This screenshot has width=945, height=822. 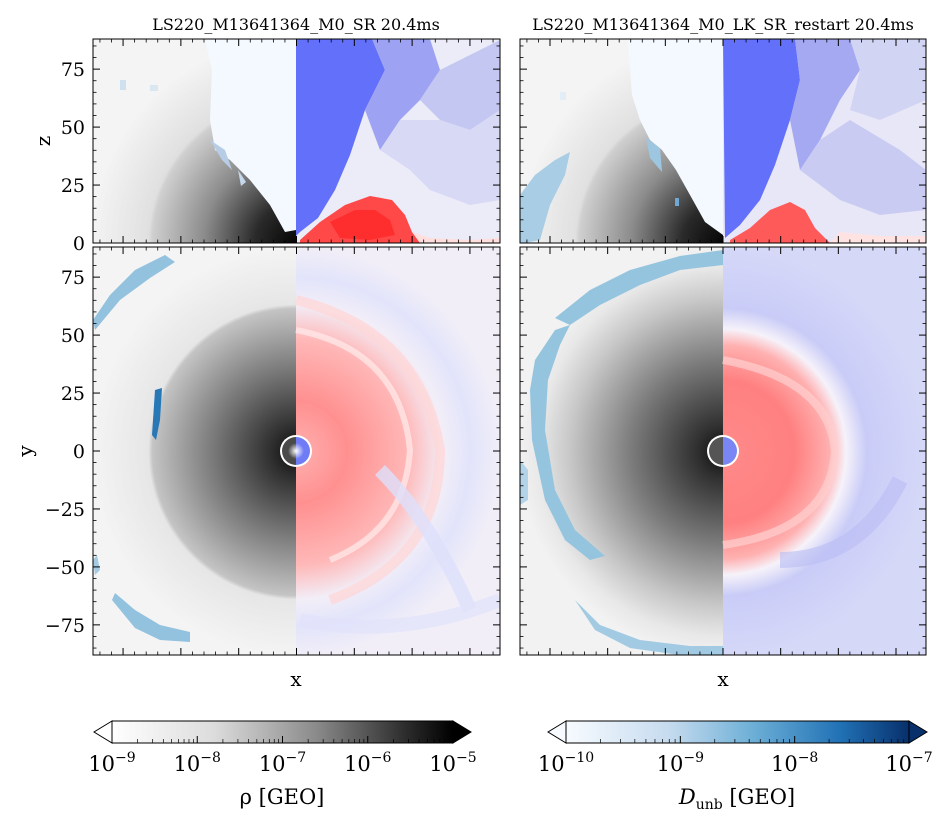 I want to click on colorbar-tick-label: 10⁻¹⁰, so click(x=566, y=763).